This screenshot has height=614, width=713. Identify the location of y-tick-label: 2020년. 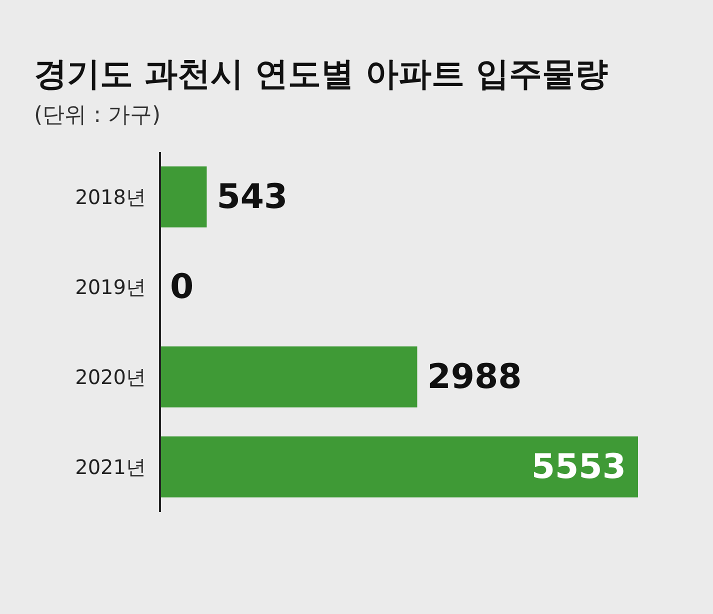
(110, 377).